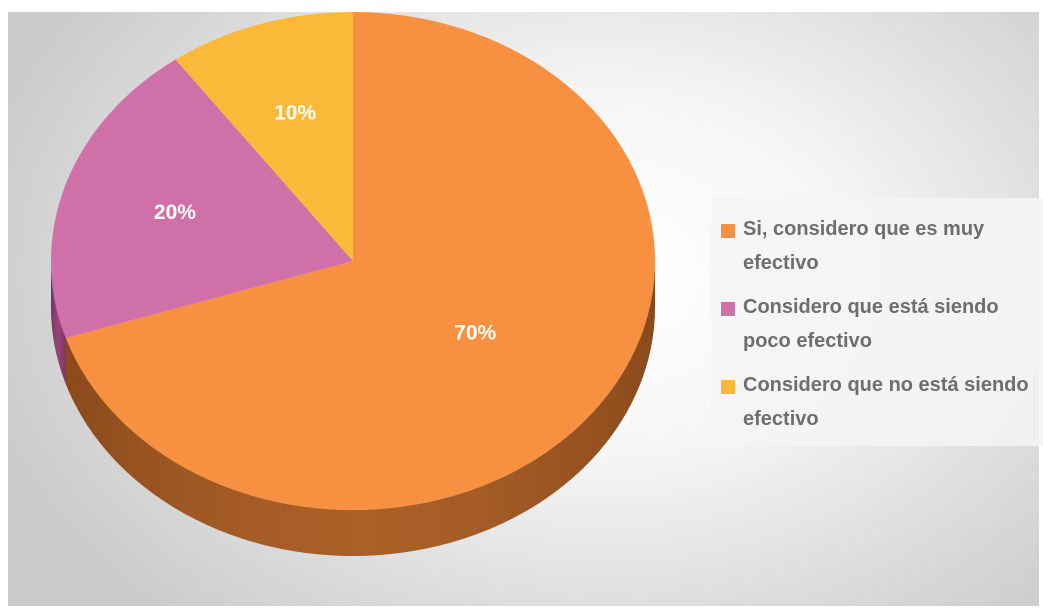 Image resolution: width=1043 pixels, height=608 pixels. I want to click on legend-item-muy-efectivo: Si, considero que es muy efectivo, so click(882, 246).